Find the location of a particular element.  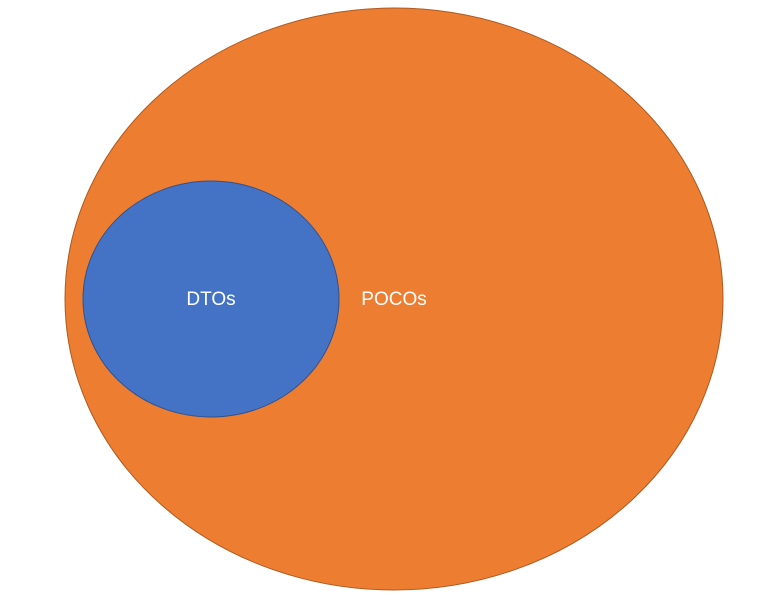

inner-set-label: DTOs is located at coordinates (210, 299).